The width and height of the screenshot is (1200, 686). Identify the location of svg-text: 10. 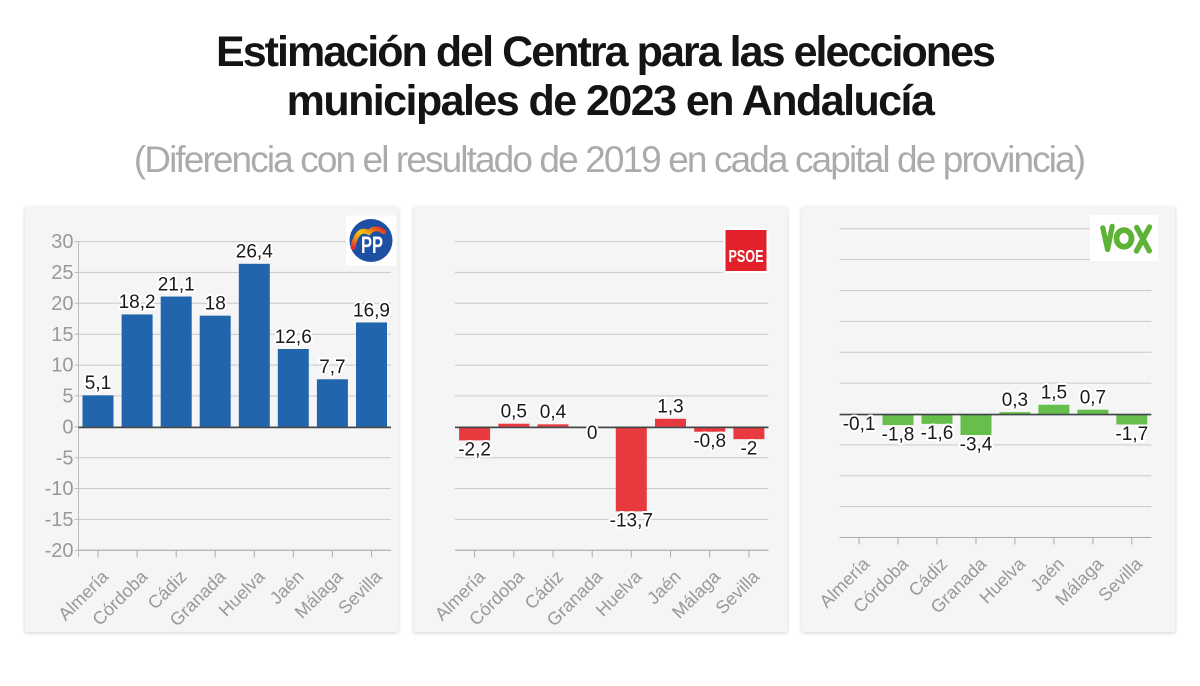
(62, 365).